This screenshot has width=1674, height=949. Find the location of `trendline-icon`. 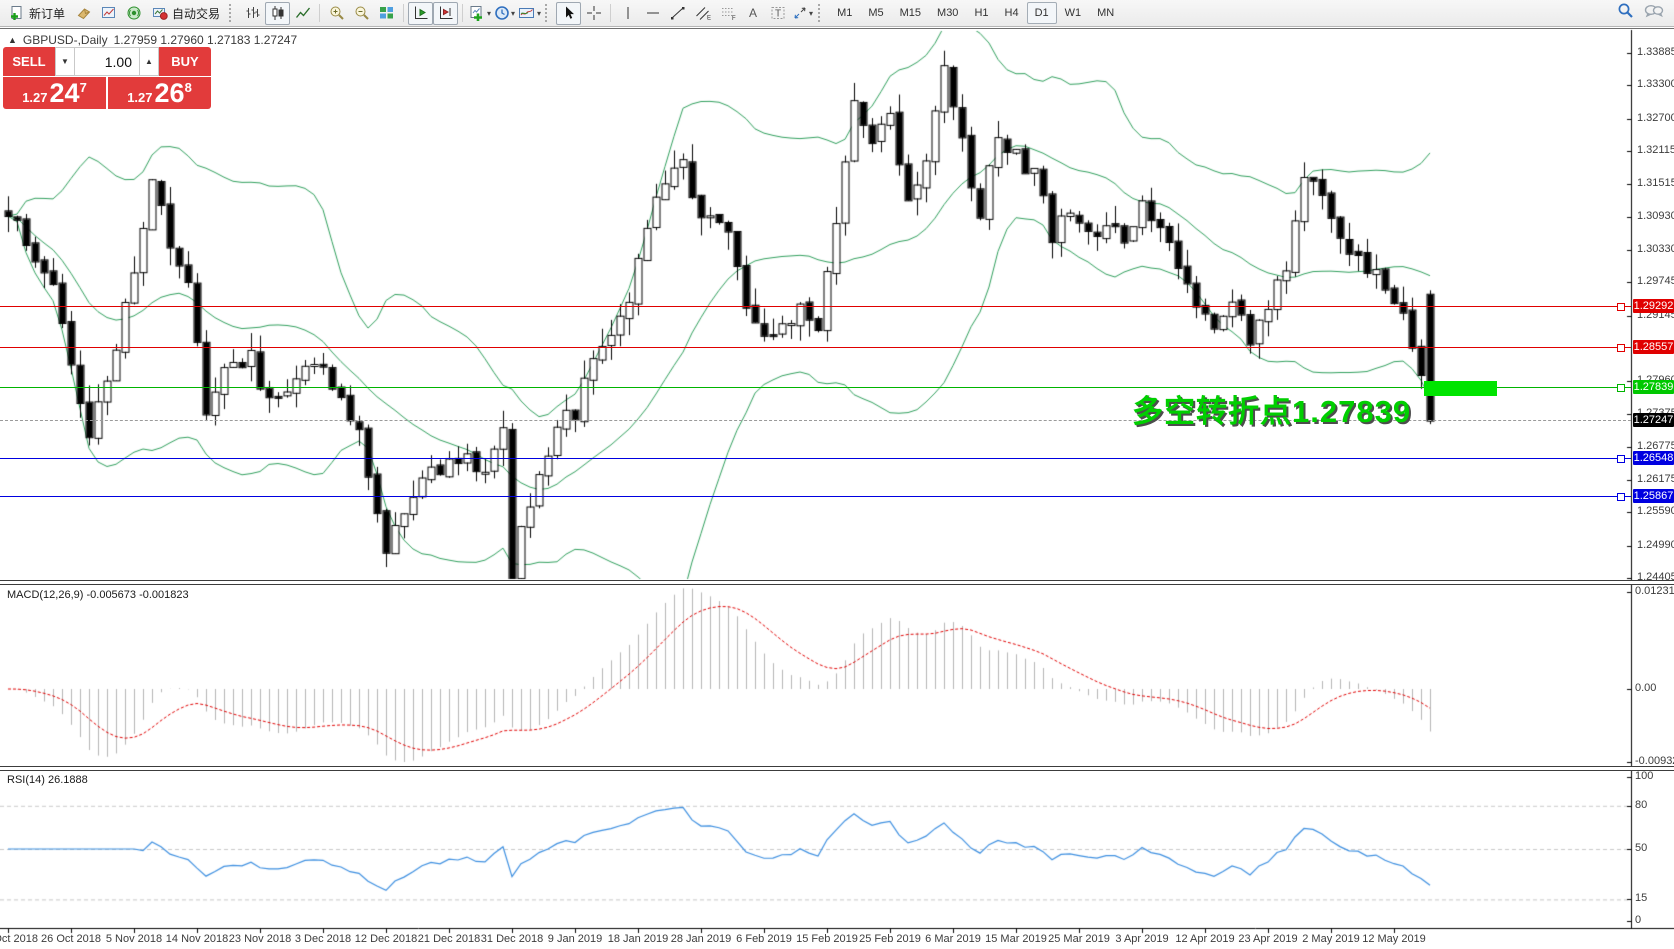

trendline-icon is located at coordinates (678, 13).